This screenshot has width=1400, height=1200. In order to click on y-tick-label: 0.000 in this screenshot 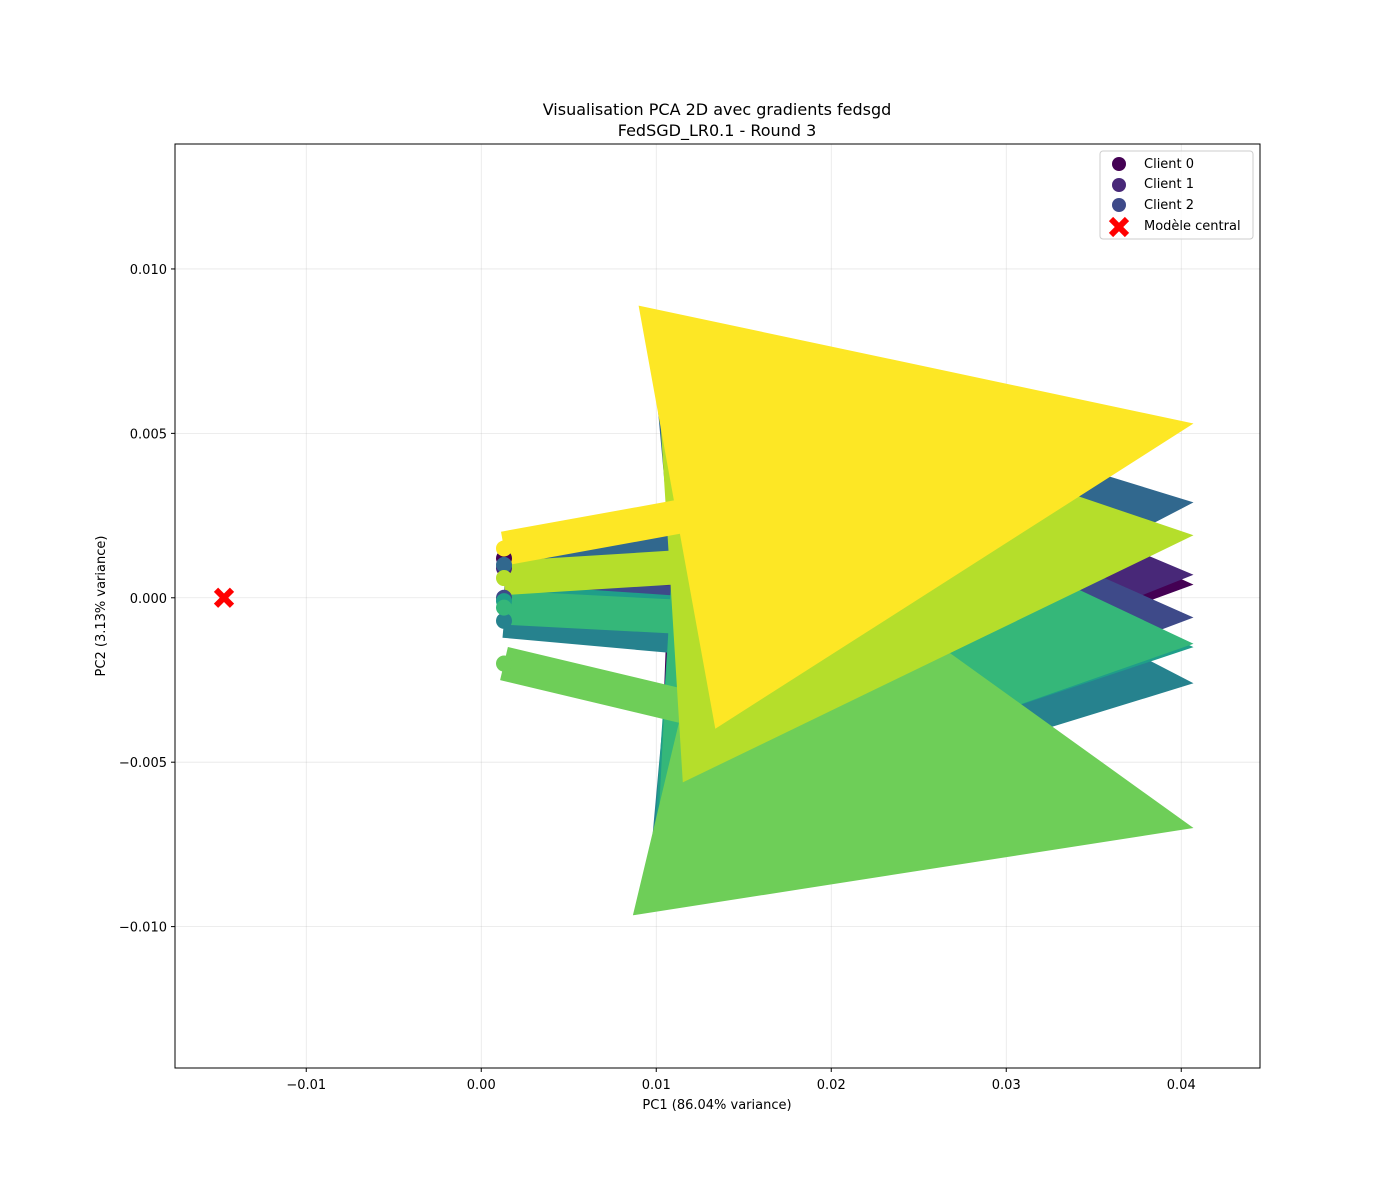, I will do `click(148, 599)`.